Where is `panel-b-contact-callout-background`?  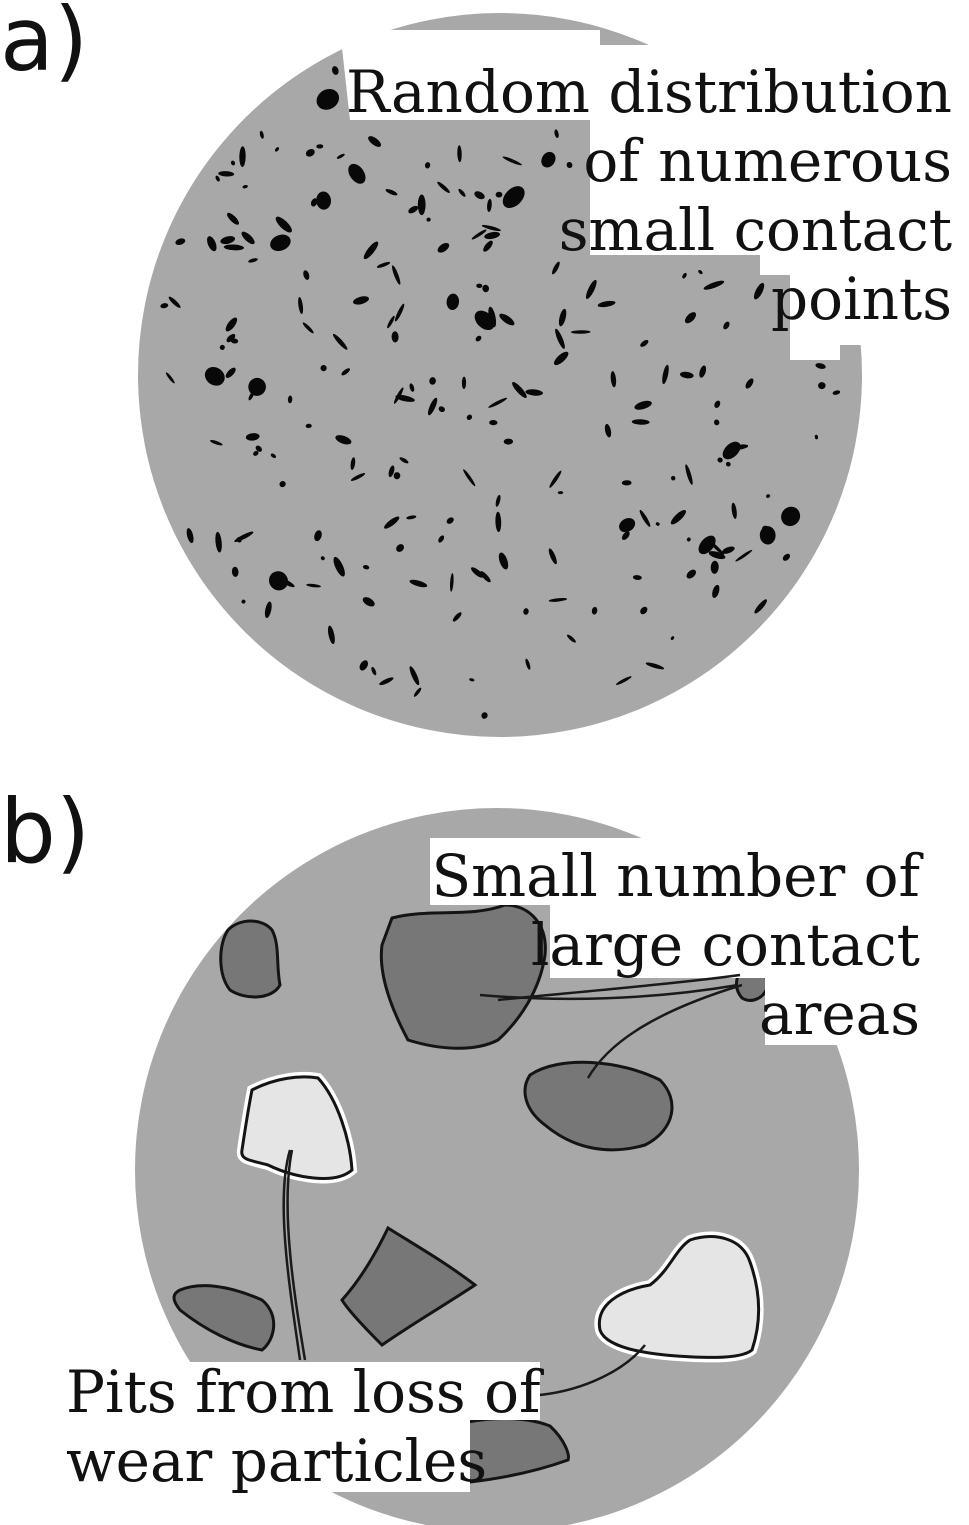 panel-b-contact-callout-background is located at coordinates (677, 941).